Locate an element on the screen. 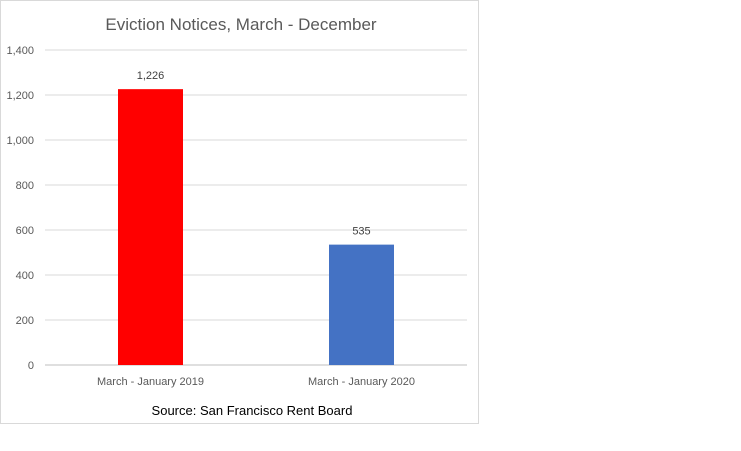 This screenshot has height=451, width=741. y-tick-label: 200 is located at coordinates (25, 321).